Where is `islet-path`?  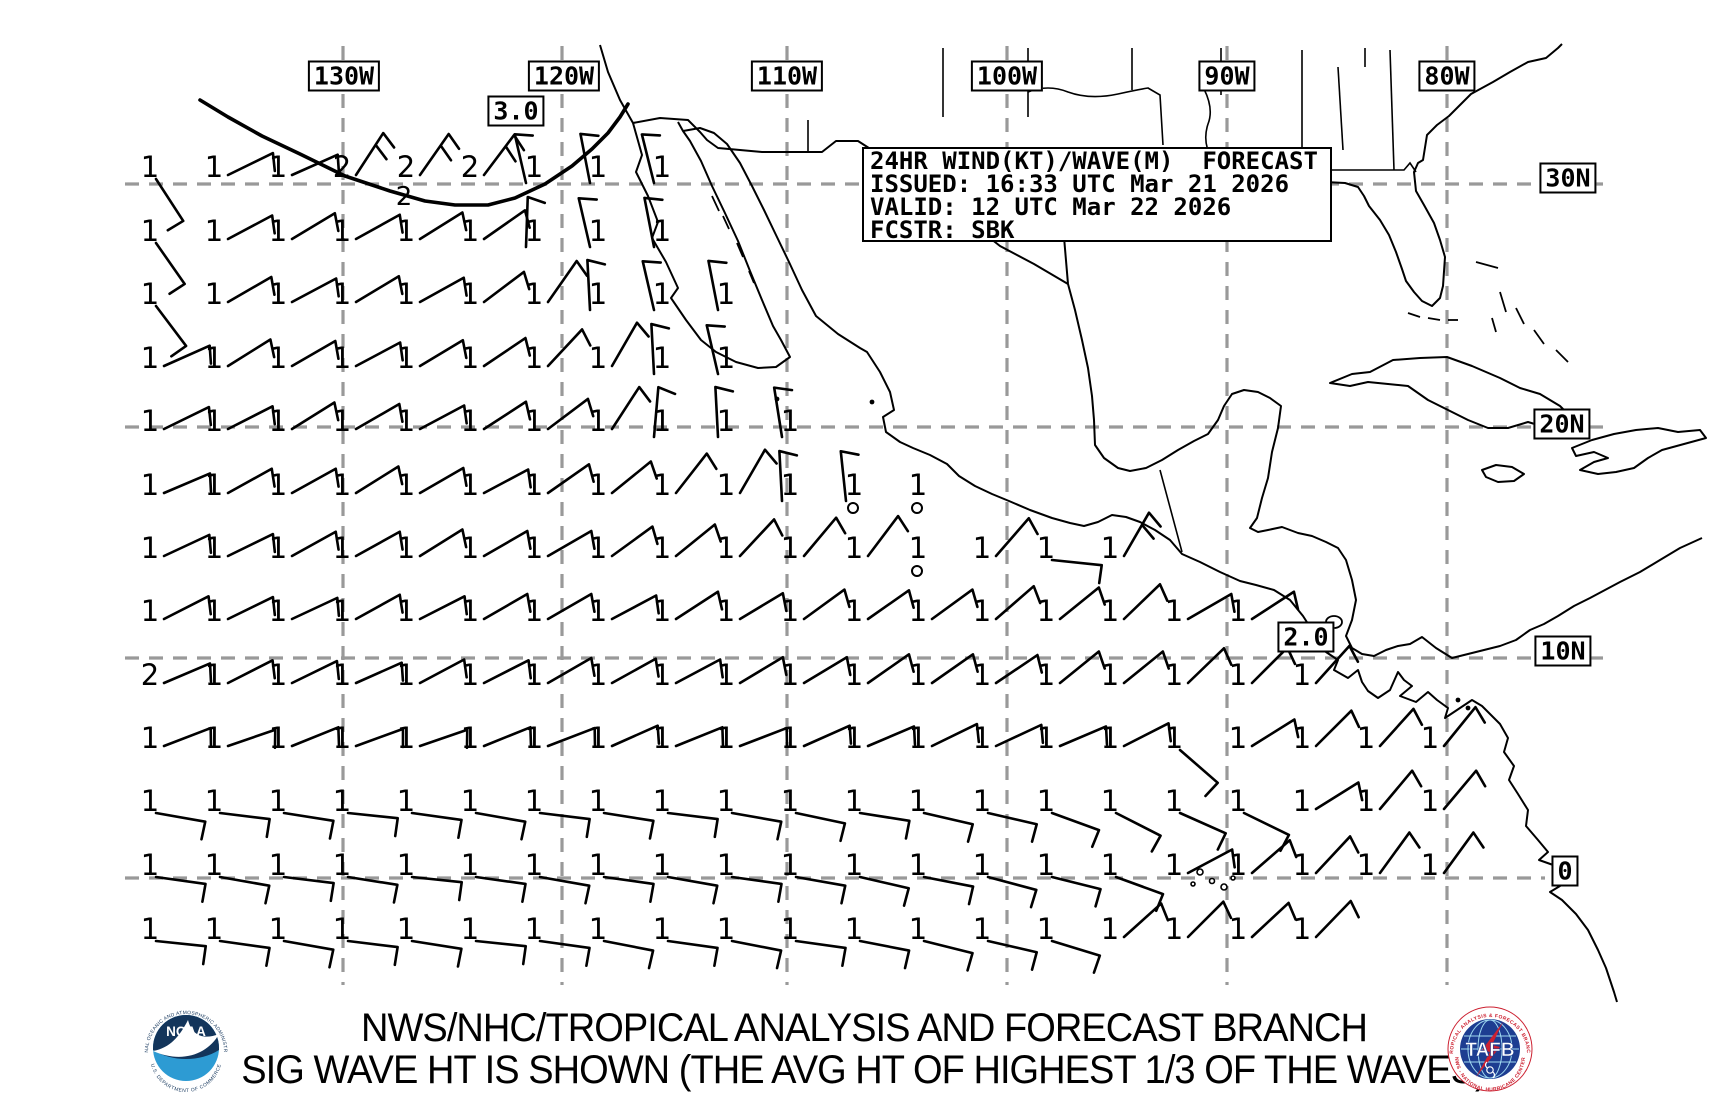
islet-path is located at coordinates (1434, 319).